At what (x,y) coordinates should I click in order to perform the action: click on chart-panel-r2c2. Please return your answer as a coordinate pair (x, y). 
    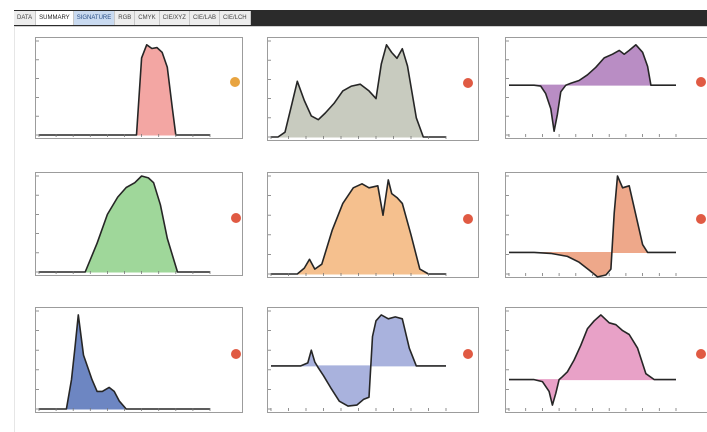
    Looking at the image, I should click on (373, 225).